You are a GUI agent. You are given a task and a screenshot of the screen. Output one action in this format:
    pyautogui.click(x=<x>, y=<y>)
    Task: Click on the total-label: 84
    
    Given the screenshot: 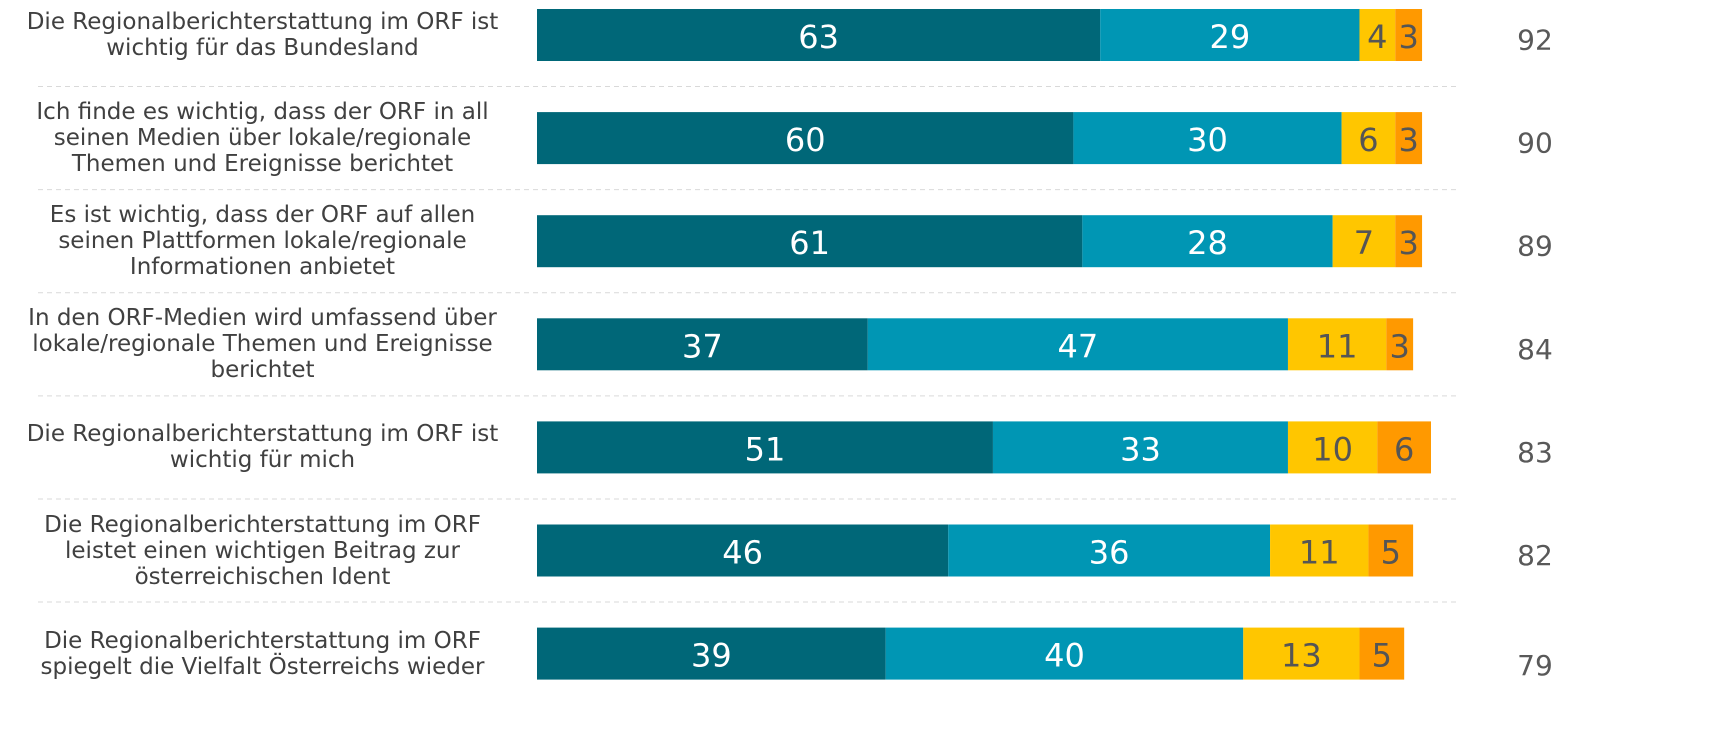 What is the action you would take?
    pyautogui.click(x=1535, y=349)
    